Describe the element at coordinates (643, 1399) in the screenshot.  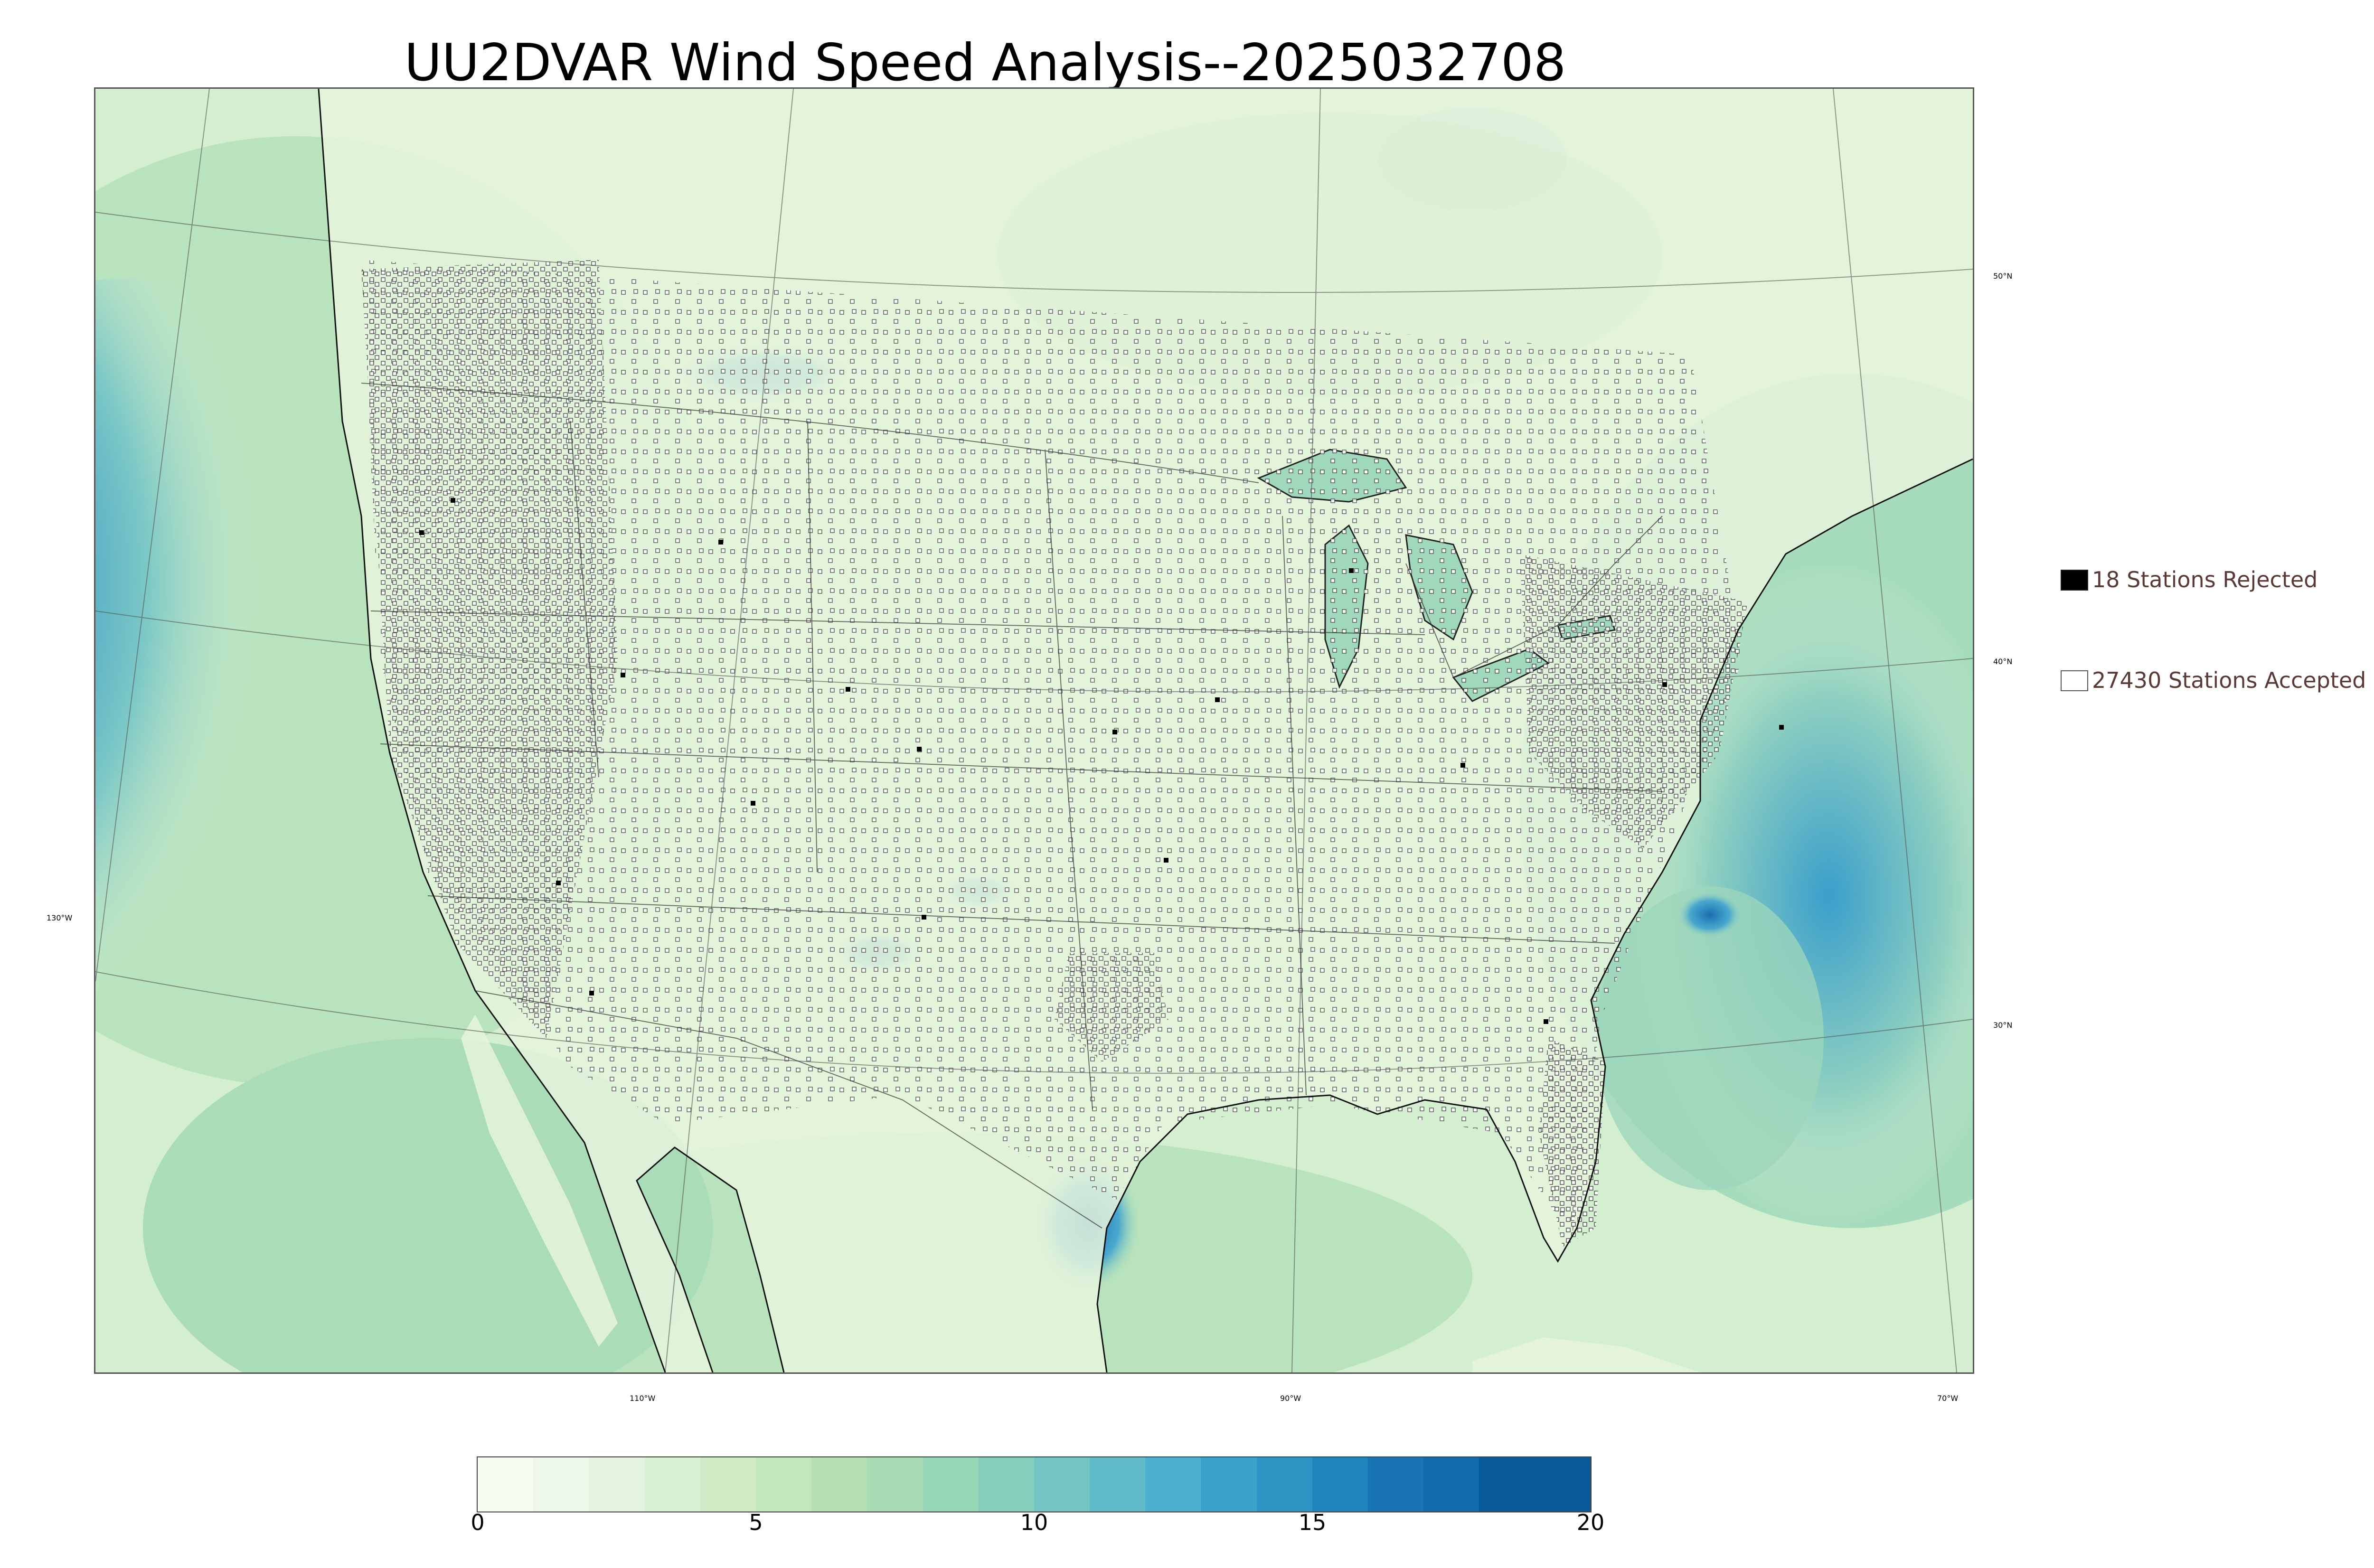
I see `lon-label-110w: 110°W` at that location.